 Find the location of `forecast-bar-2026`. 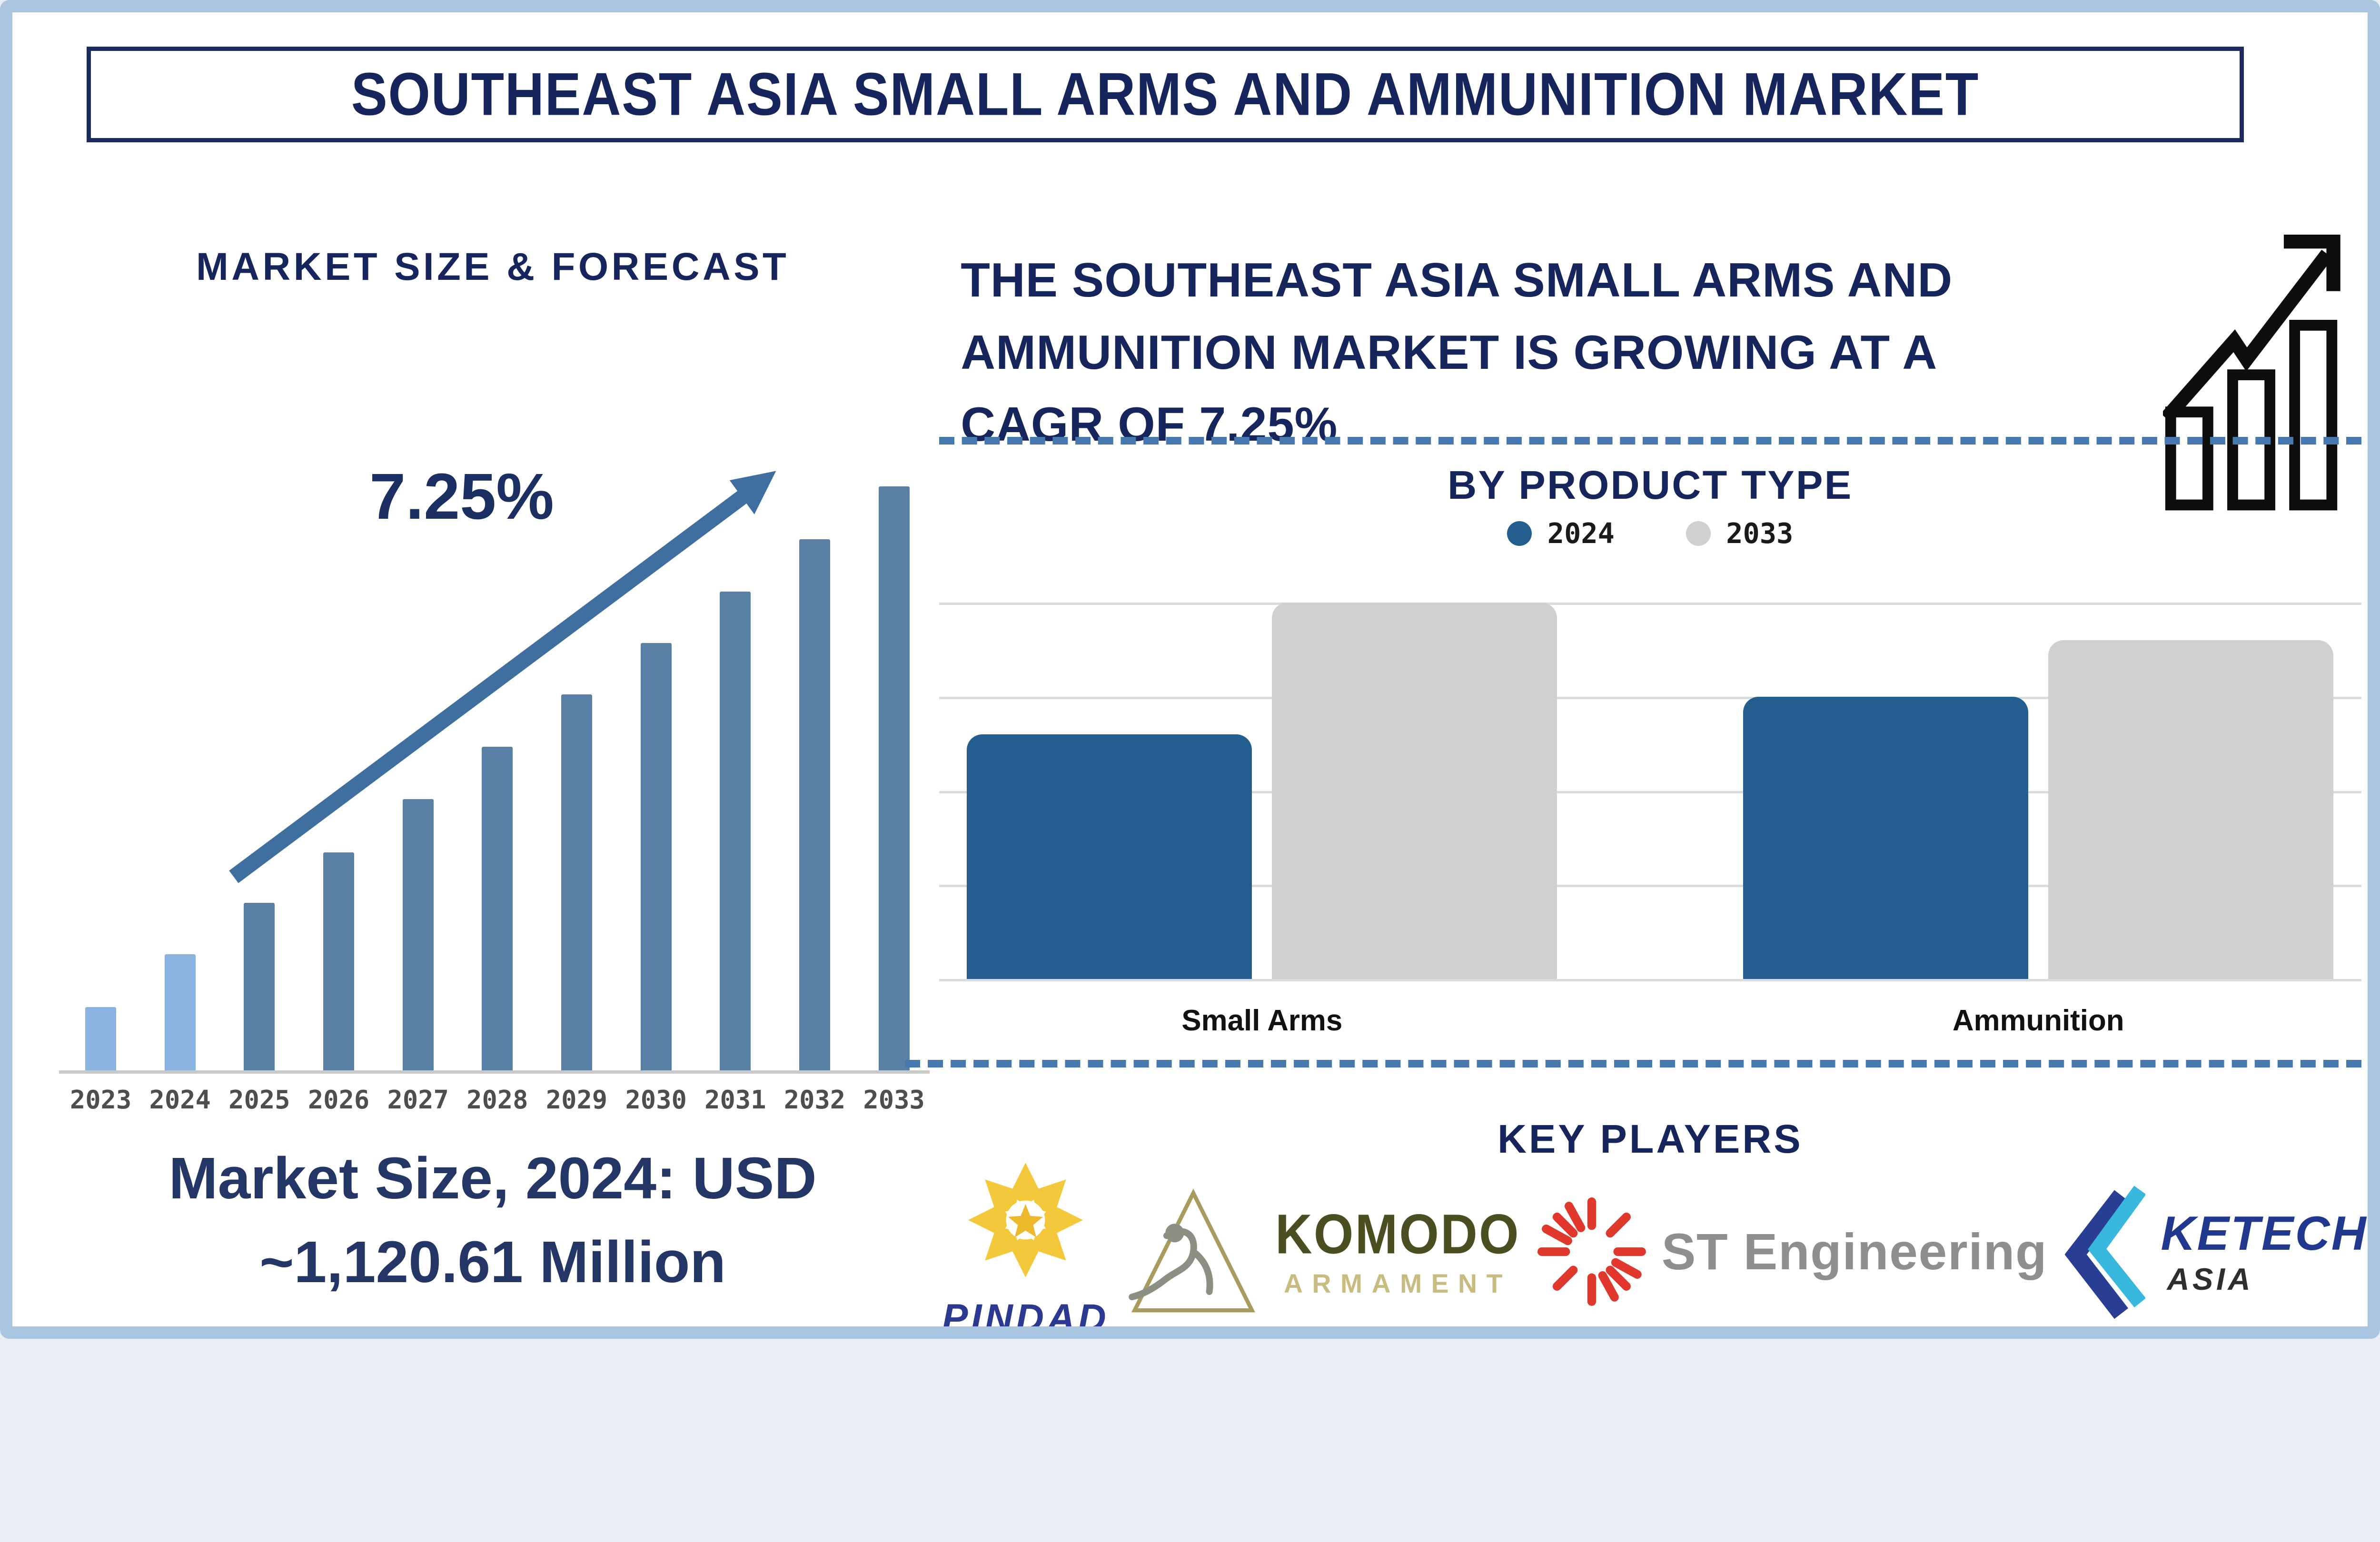

forecast-bar-2026 is located at coordinates (339, 961).